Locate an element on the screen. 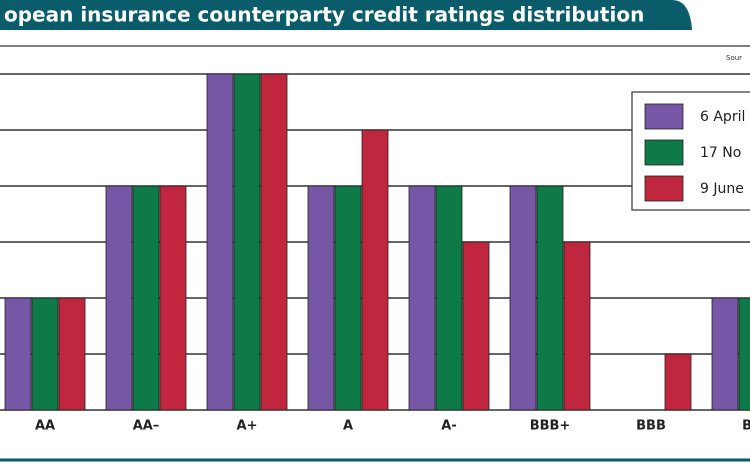  x-tick-label: AA– is located at coordinates (146, 426).